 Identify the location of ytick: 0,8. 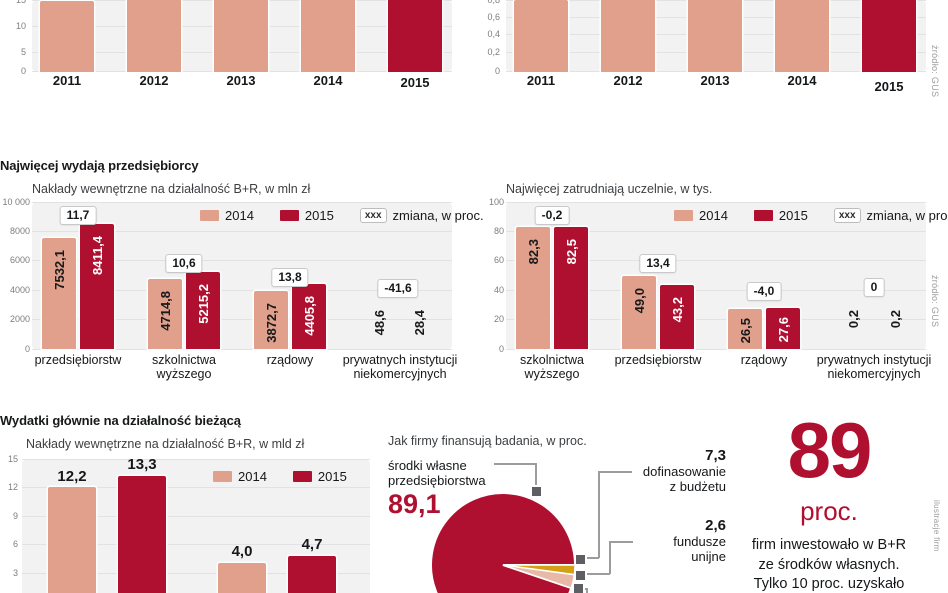
(493, 2).